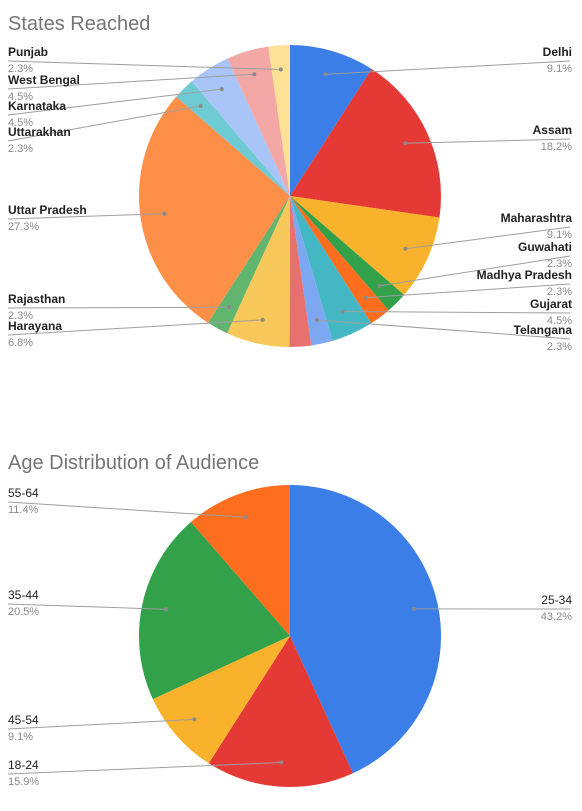 The image size is (582, 811). I want to click on pie0-leader-assam, so click(488, 141).